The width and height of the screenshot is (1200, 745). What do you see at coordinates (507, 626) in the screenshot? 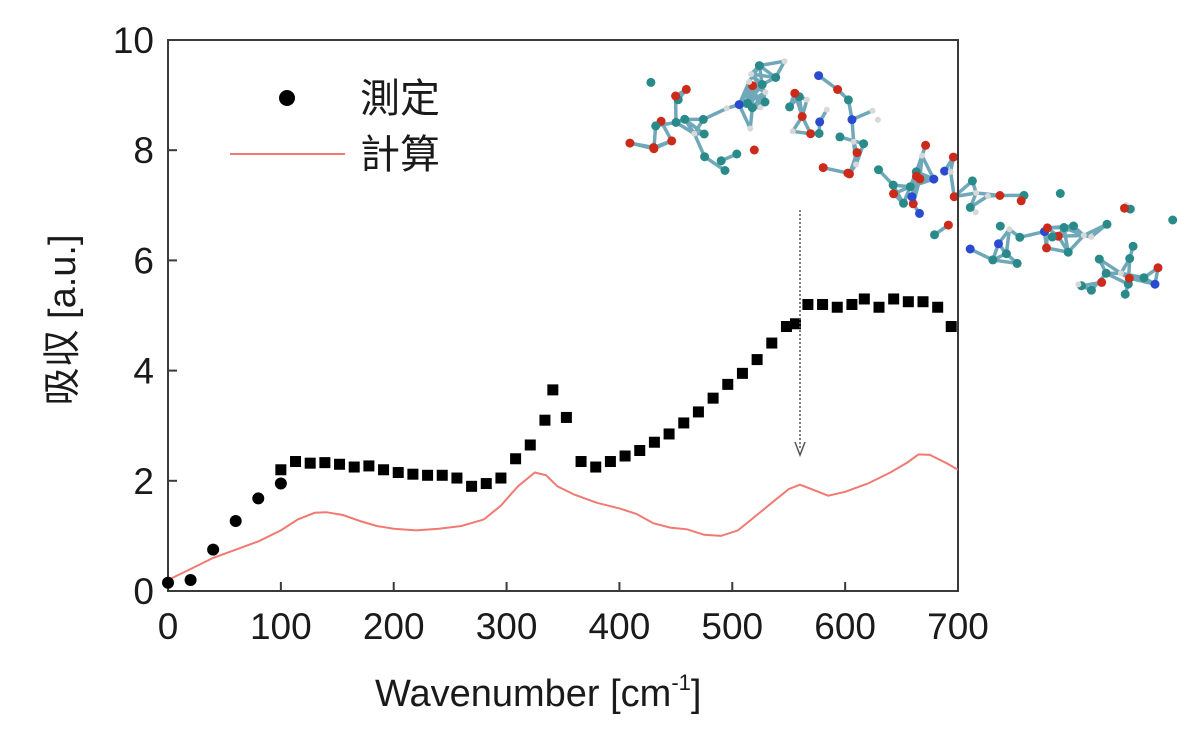
I see `x-tick-label-300: 300` at bounding box center [507, 626].